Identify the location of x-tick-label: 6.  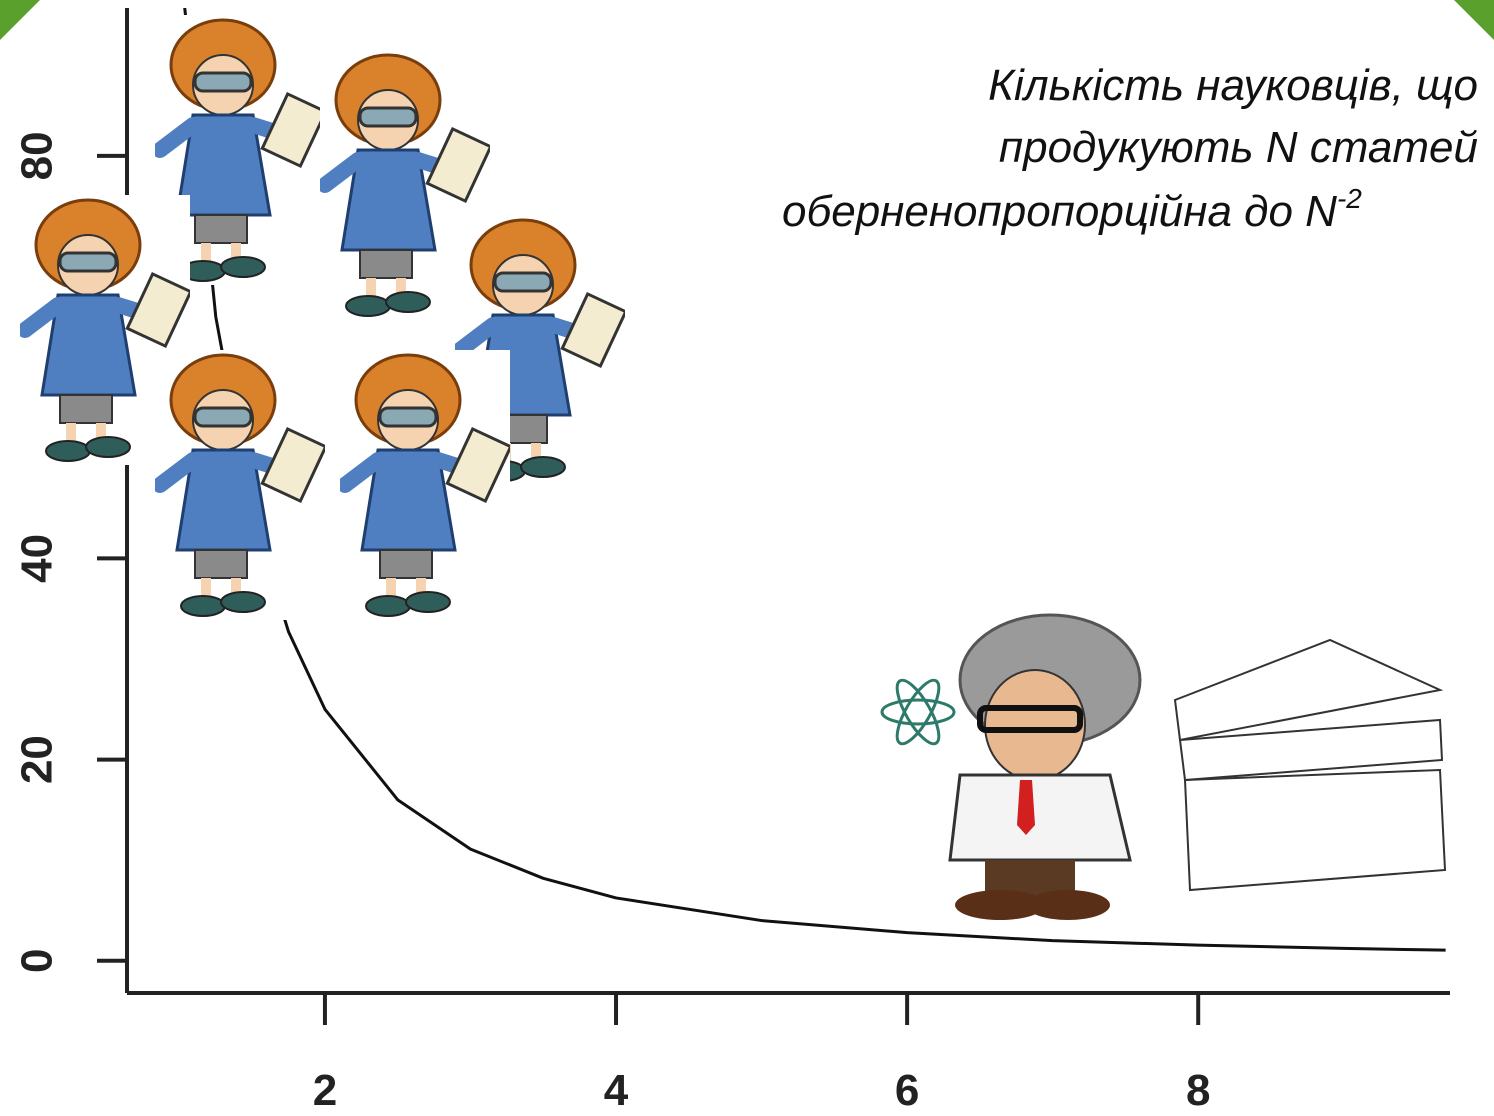
(907, 1090).